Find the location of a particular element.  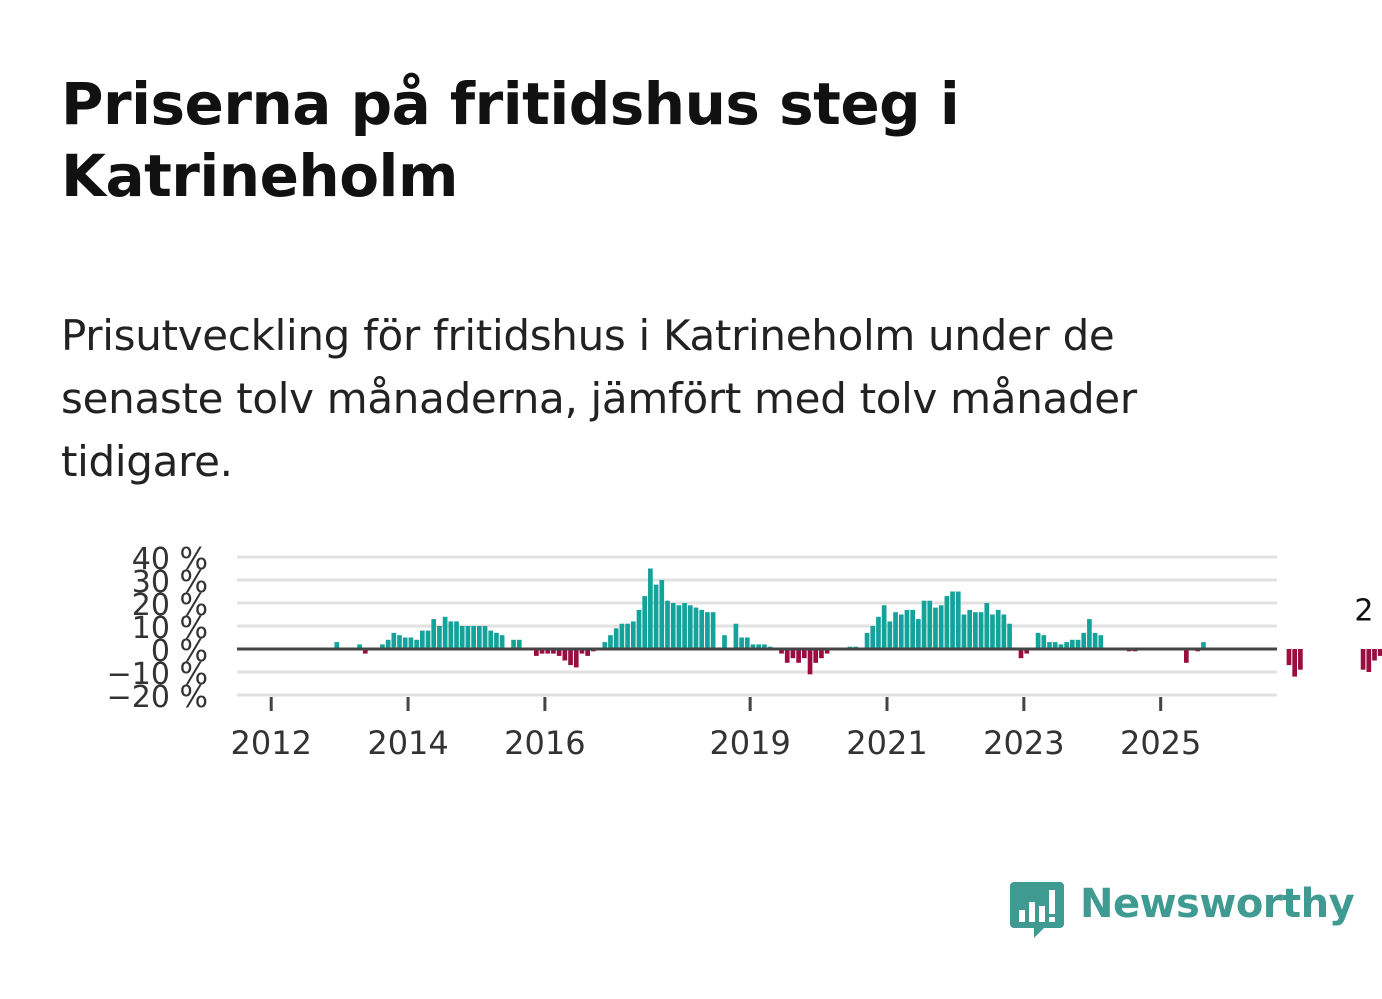

x-tick-label: 2021 is located at coordinates (886, 743).